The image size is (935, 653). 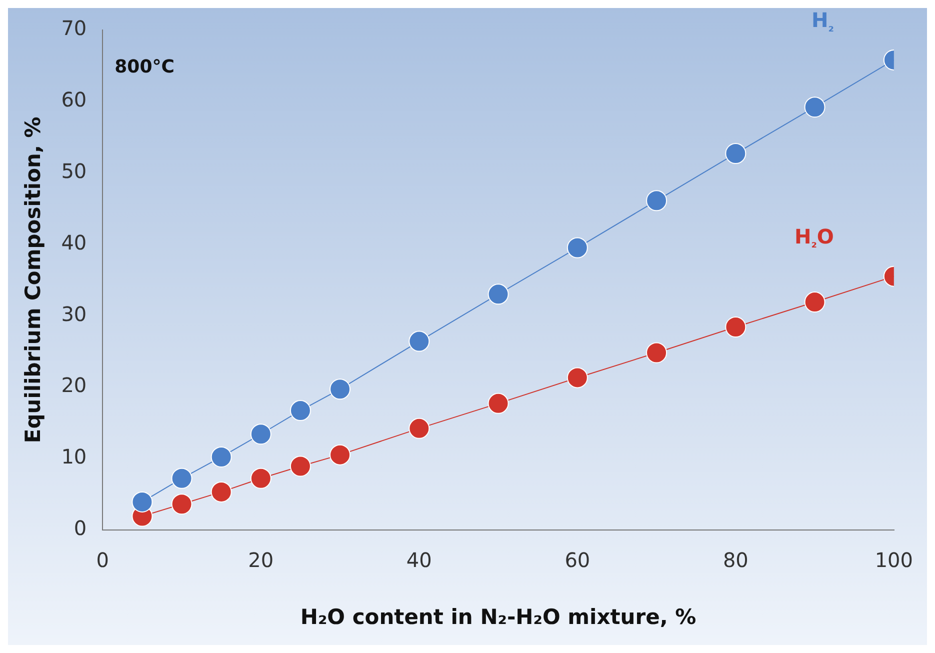 What do you see at coordinates (33, 280) in the screenshot?
I see `y-axis-title: Equilibrium Composition, %` at bounding box center [33, 280].